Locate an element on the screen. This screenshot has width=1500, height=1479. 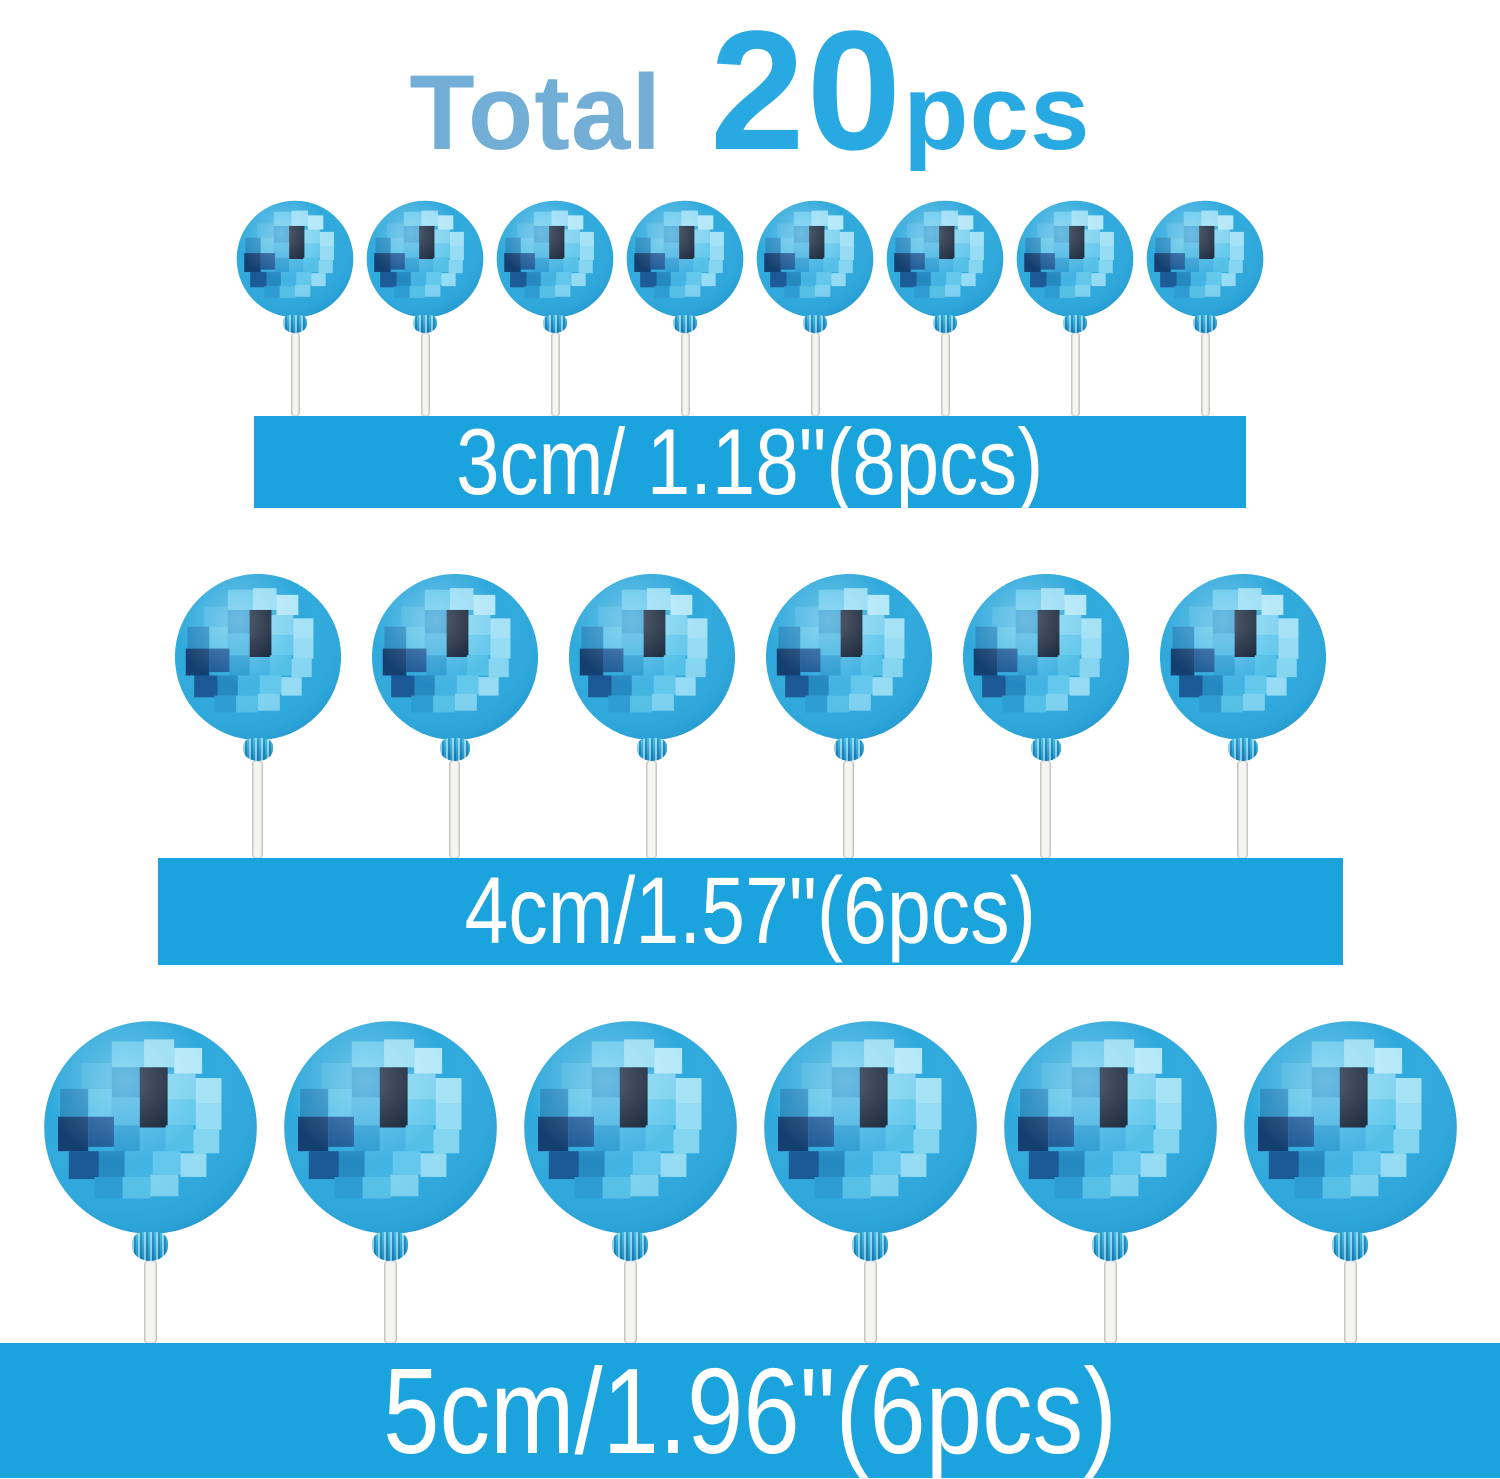
size-banner-5cm: 5cm/1.96"(6pcs) is located at coordinates (750, 1410).